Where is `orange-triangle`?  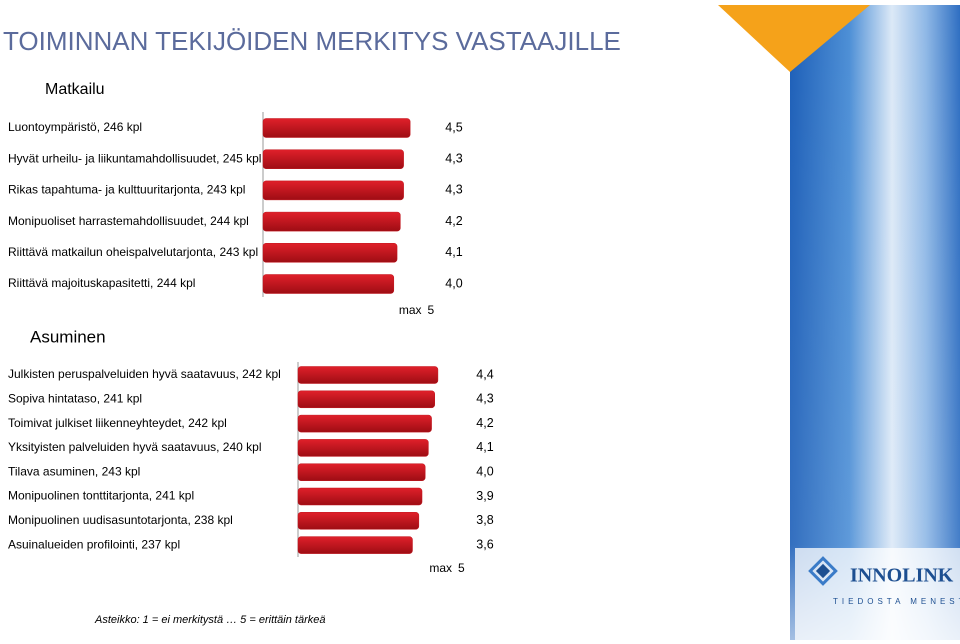
orange-triangle is located at coordinates (794, 38).